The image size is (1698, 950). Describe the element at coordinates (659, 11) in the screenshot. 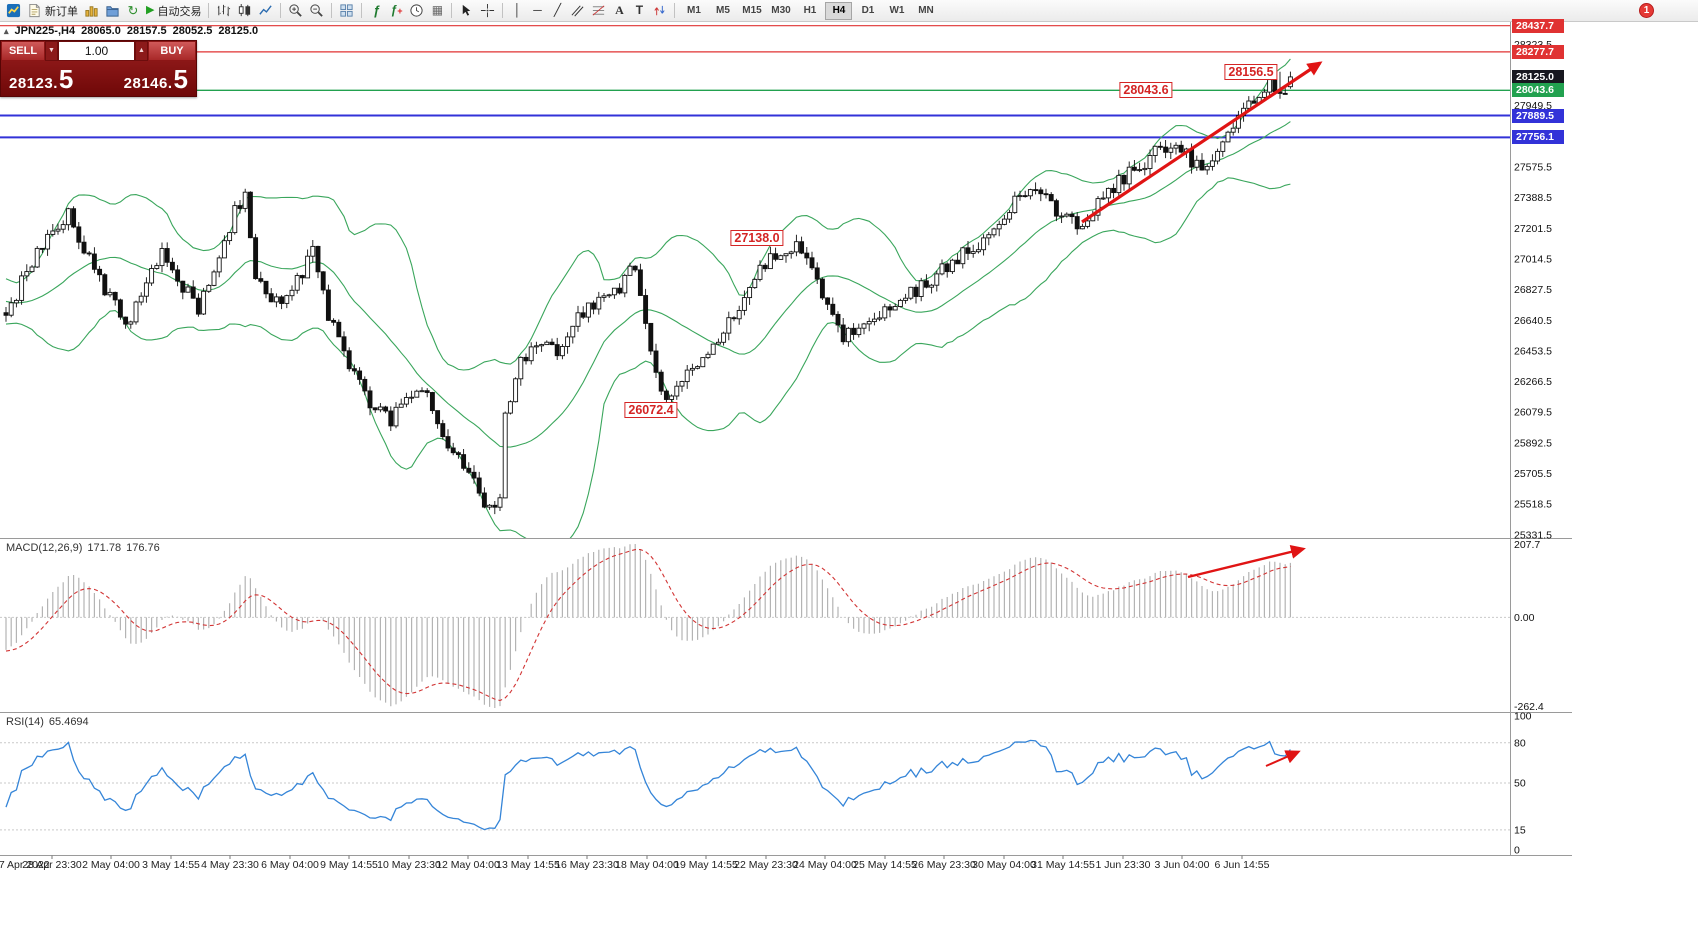

I see `arrows-button` at that location.